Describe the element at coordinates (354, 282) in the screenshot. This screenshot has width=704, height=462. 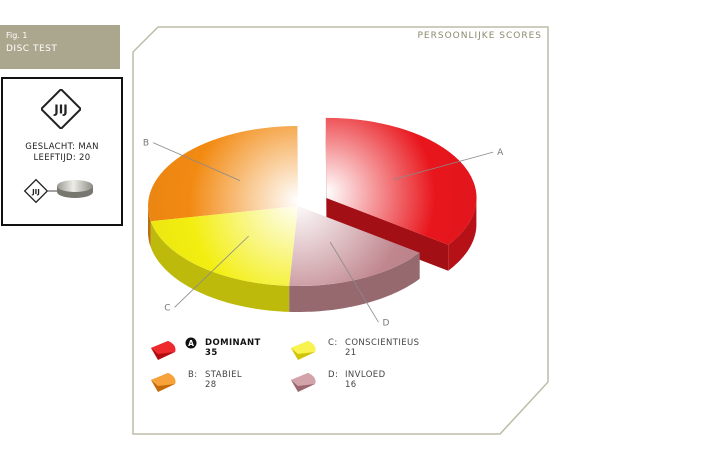
I see `pie-leader-d` at that location.